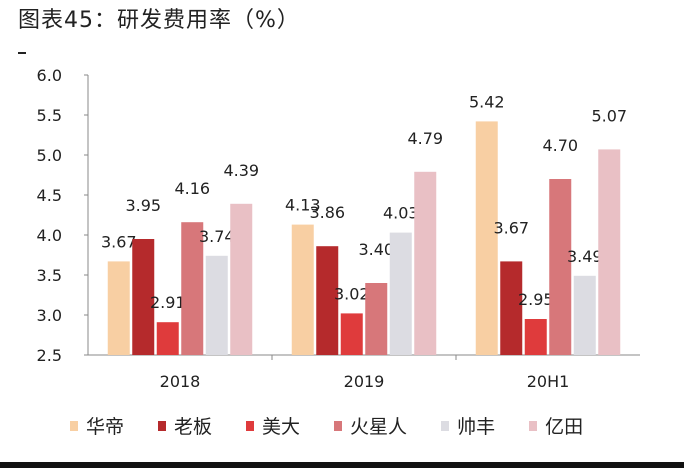 Image resolution: width=684 pixels, height=468 pixels. I want to click on data-label: 2.91, so click(168, 302).